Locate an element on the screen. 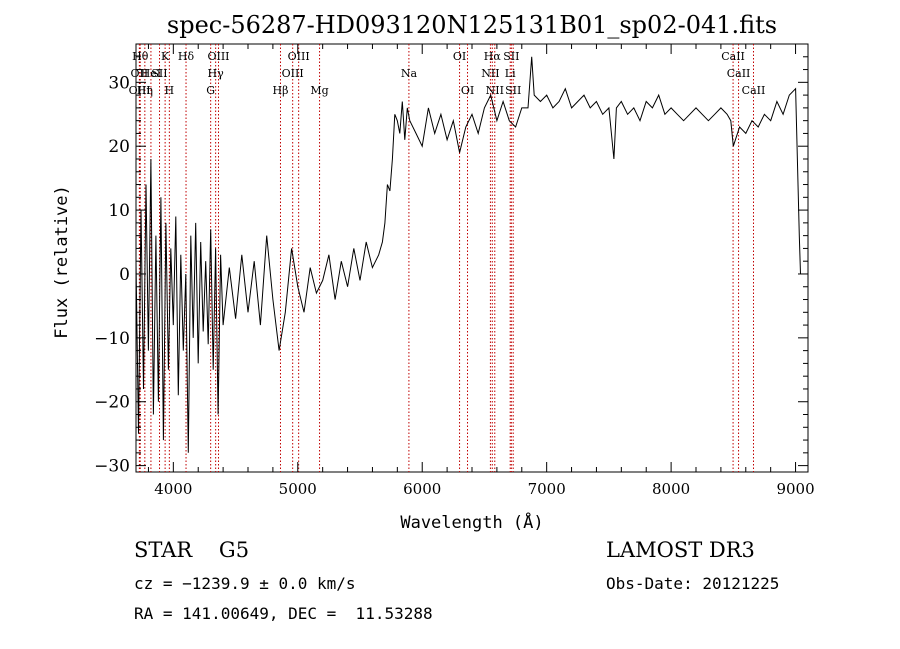 The width and height of the screenshot is (900, 649). x-tick-label: 5000 is located at coordinates (298, 489).